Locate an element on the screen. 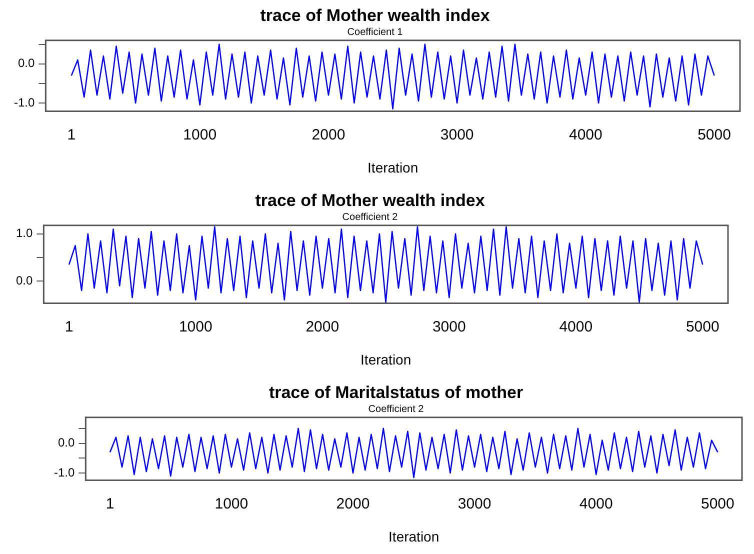 This screenshot has width=754, height=554. chart-subtitle: Coefficient 1 is located at coordinates (375, 32).